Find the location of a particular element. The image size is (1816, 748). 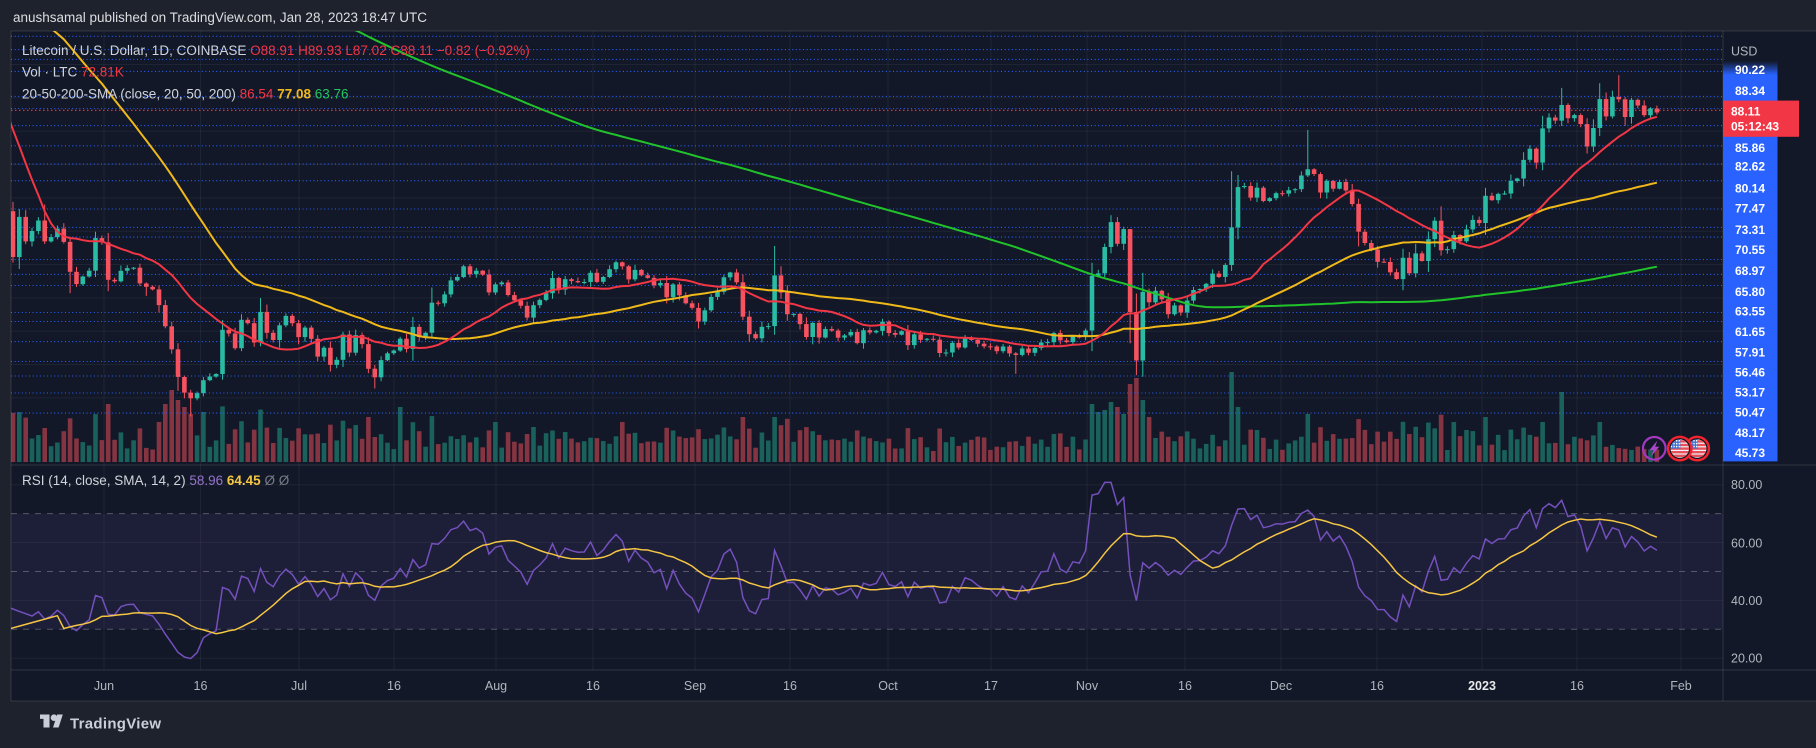

svg-text: 77.47 is located at coordinates (1750, 209).